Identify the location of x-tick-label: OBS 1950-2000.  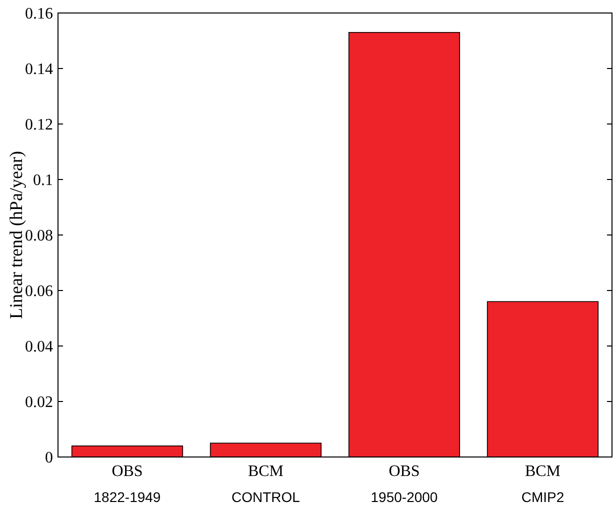
(404, 484).